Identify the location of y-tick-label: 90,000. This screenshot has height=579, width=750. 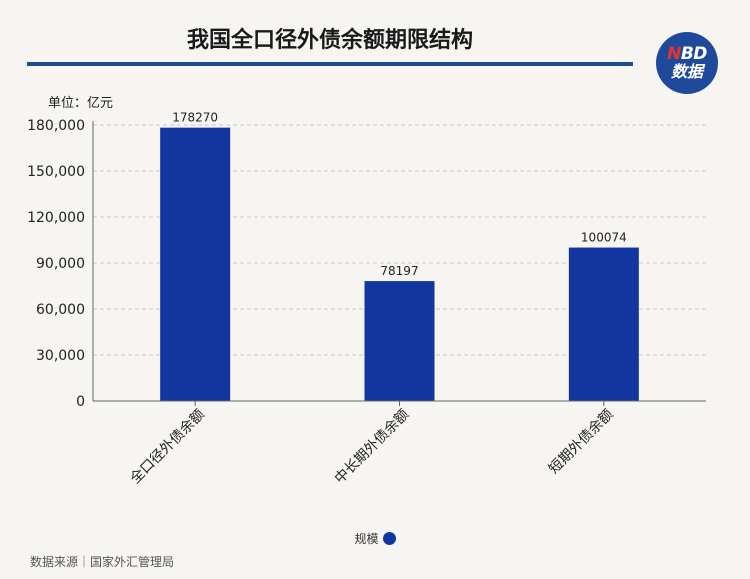
(60, 264).